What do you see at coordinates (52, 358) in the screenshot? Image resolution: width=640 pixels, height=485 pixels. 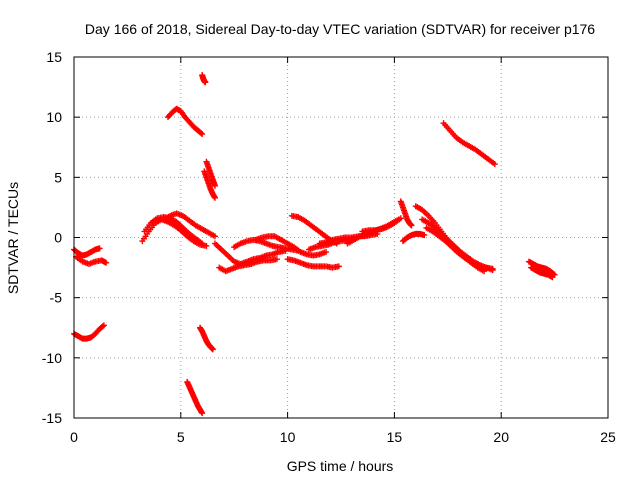 I see `y-tick-label: -10` at bounding box center [52, 358].